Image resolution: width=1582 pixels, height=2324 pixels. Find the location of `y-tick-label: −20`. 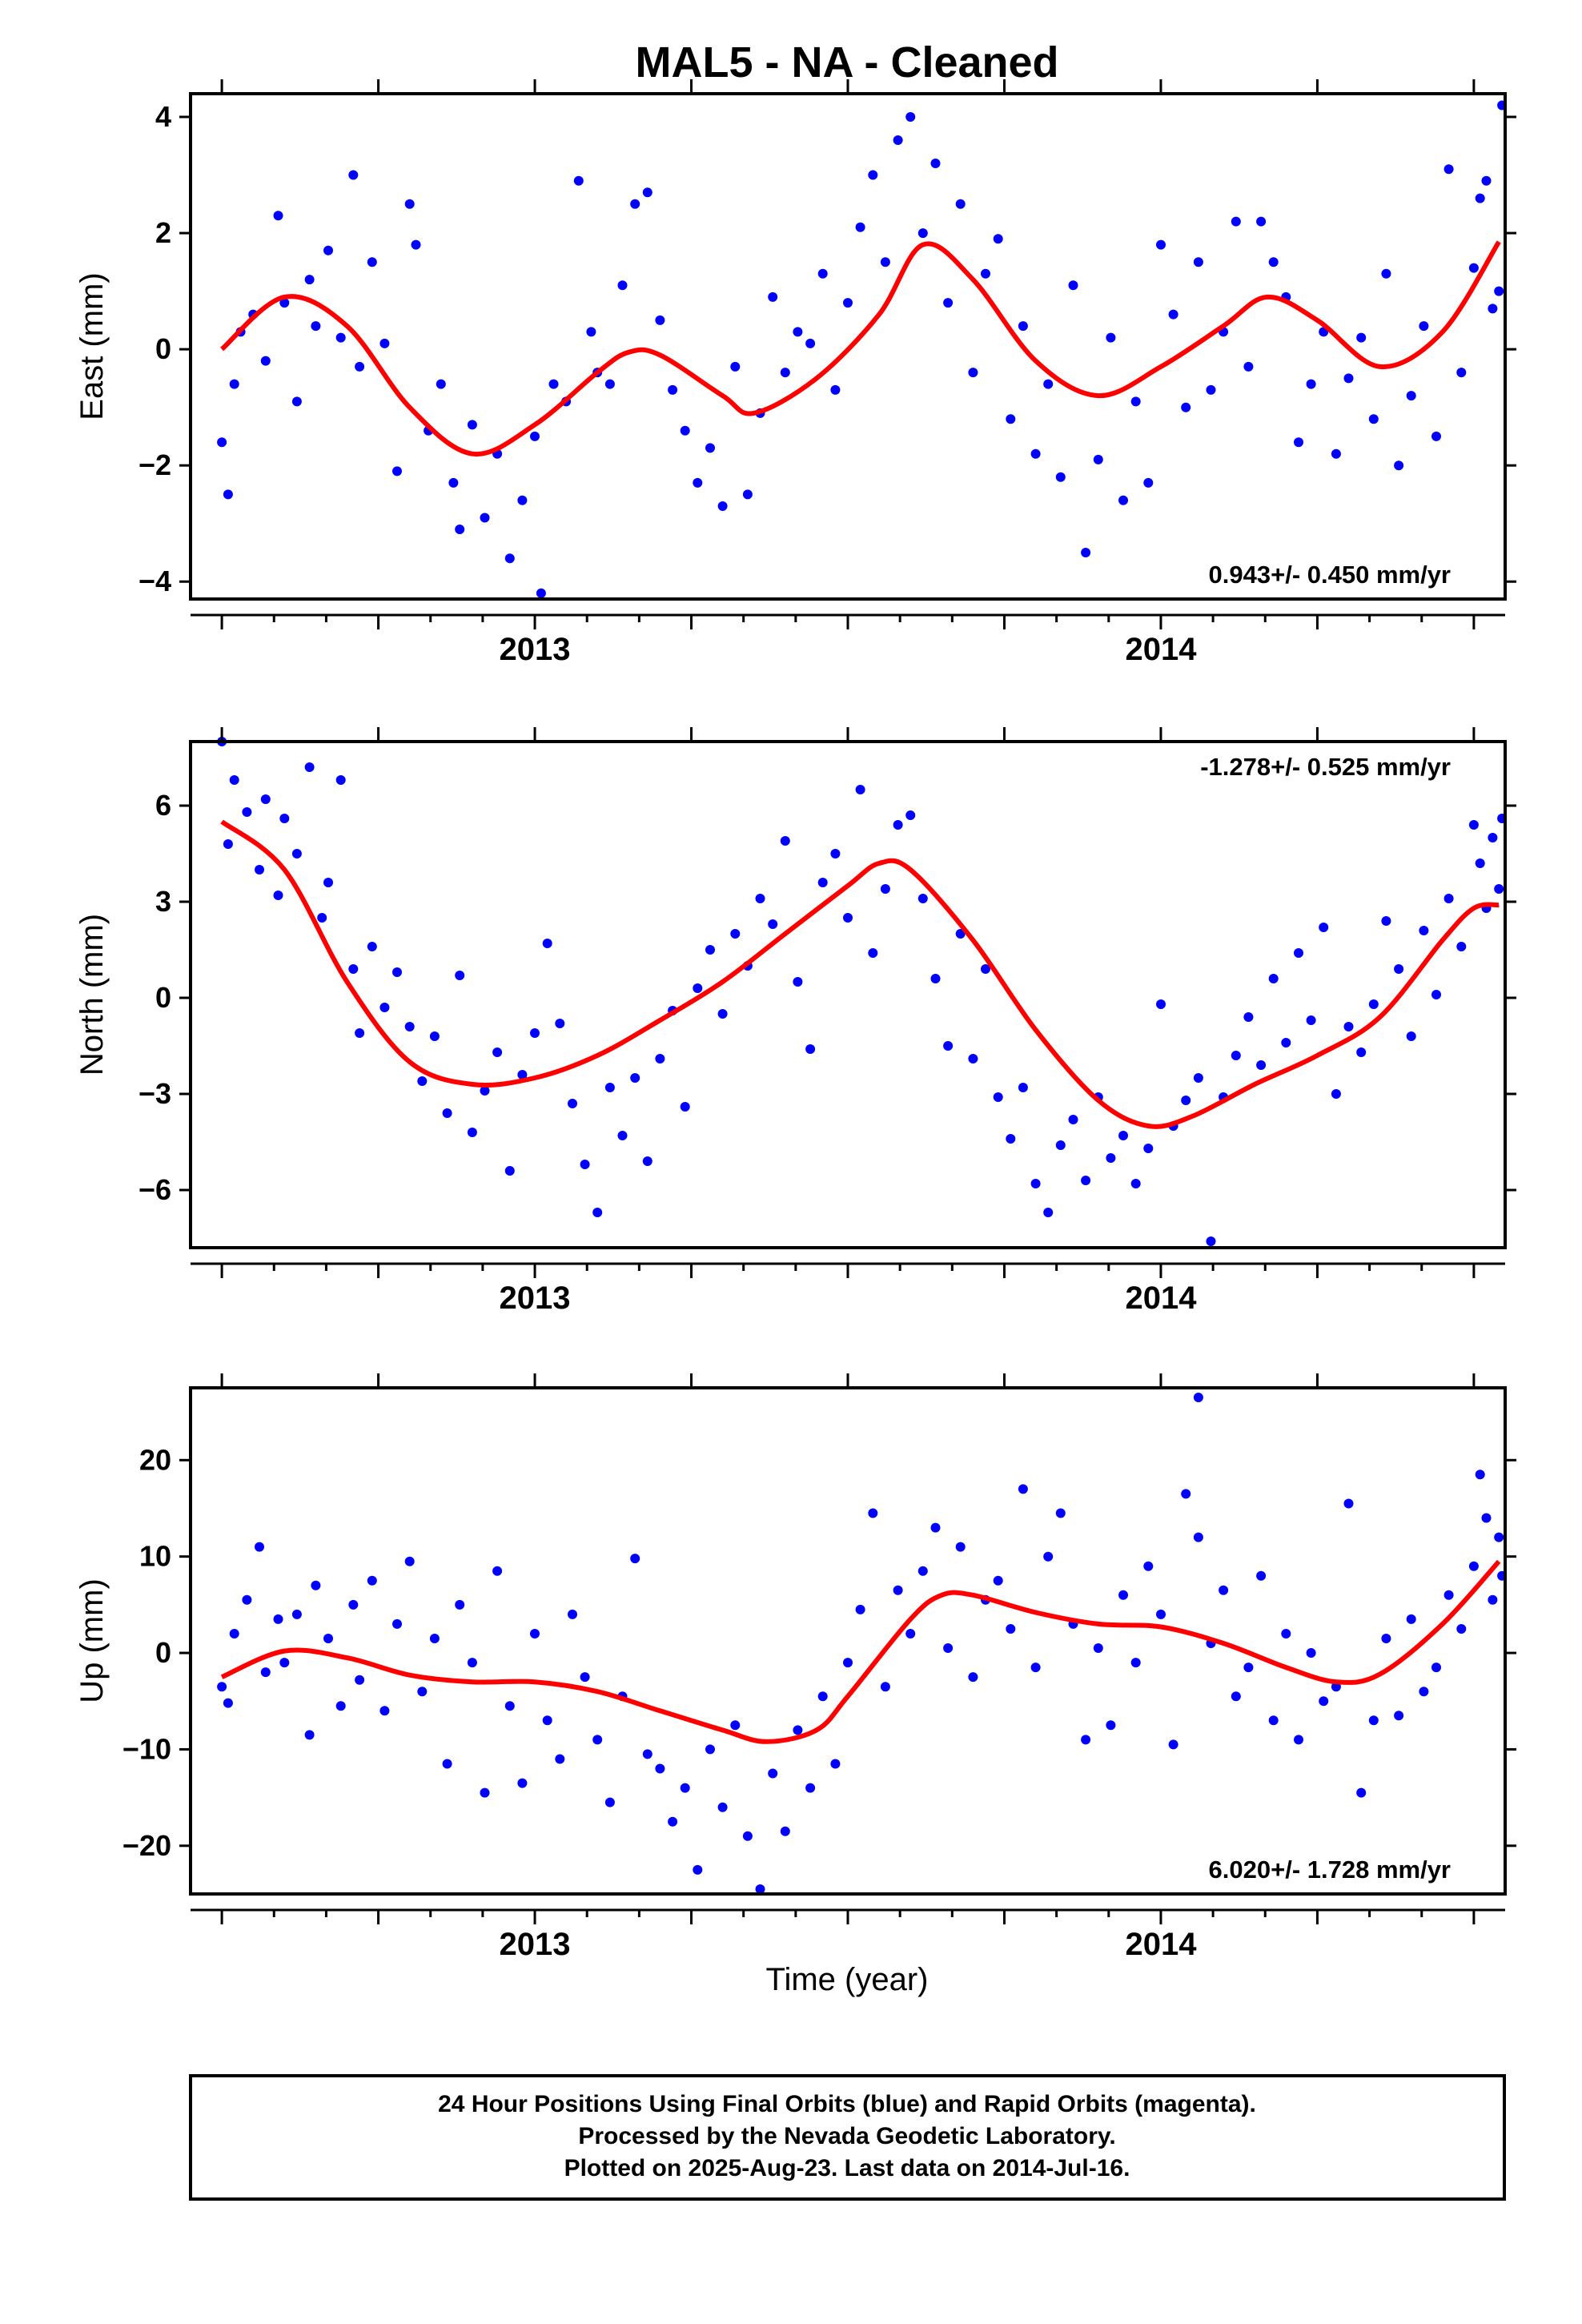

y-tick-label: −20 is located at coordinates (146, 1845).